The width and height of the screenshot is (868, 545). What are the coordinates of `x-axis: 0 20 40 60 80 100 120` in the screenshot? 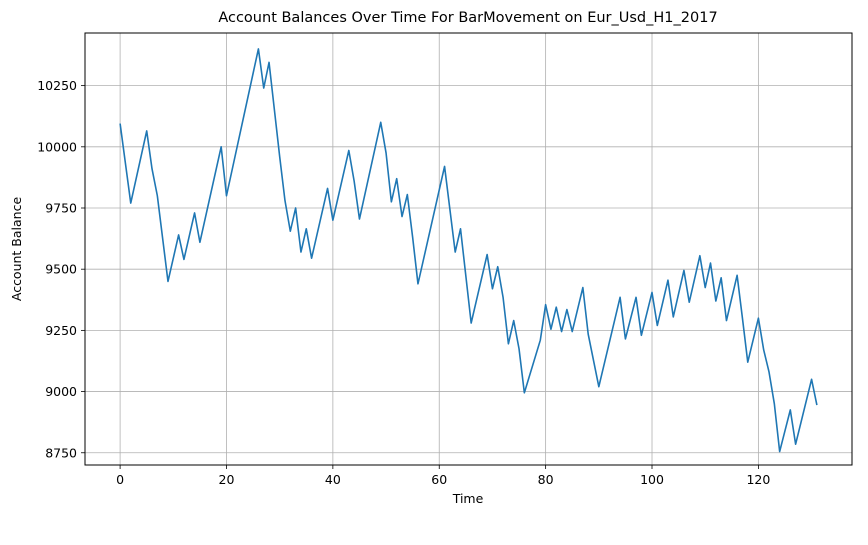 It's located at (443, 476).